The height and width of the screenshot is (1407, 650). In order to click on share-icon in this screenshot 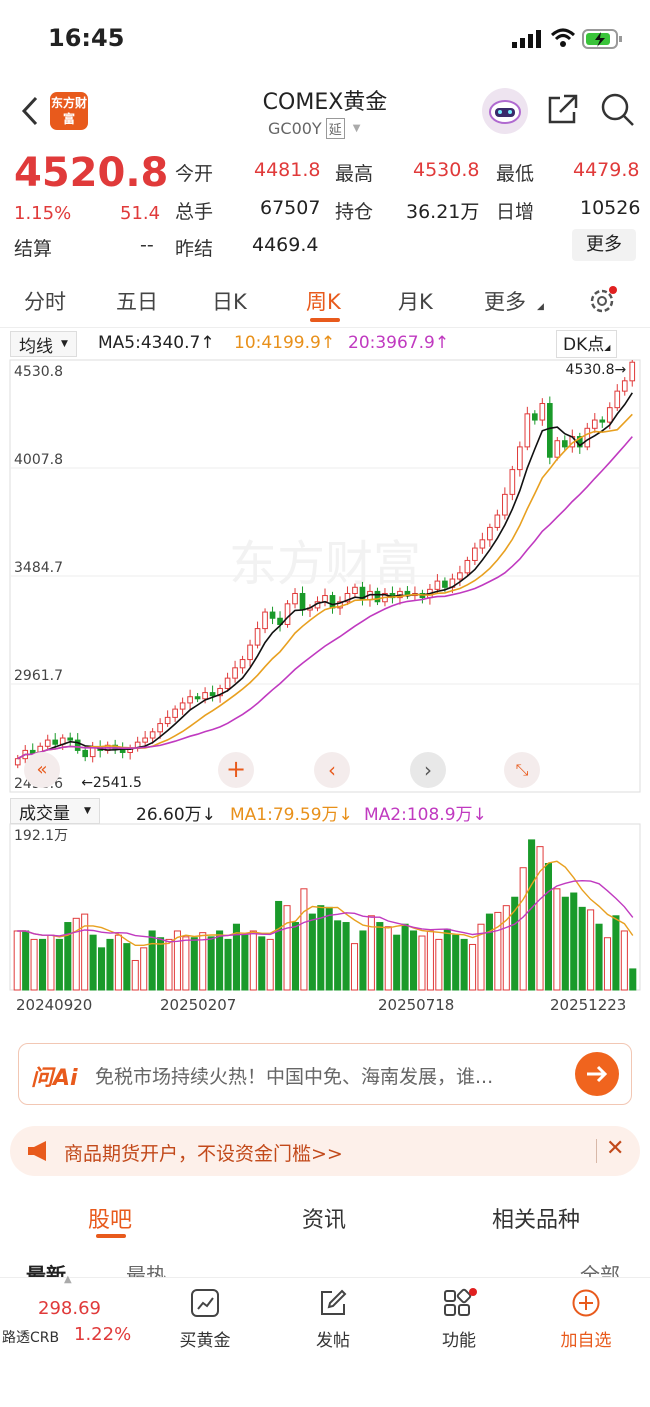, I will do `click(563, 111)`.